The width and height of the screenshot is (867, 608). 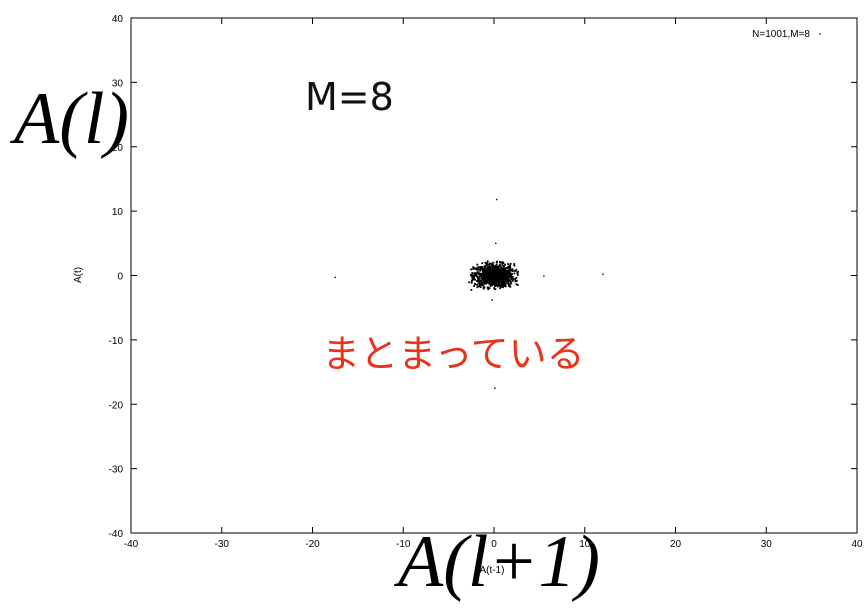 I want to click on legend-label: N=1001,M=8, so click(x=781, y=34).